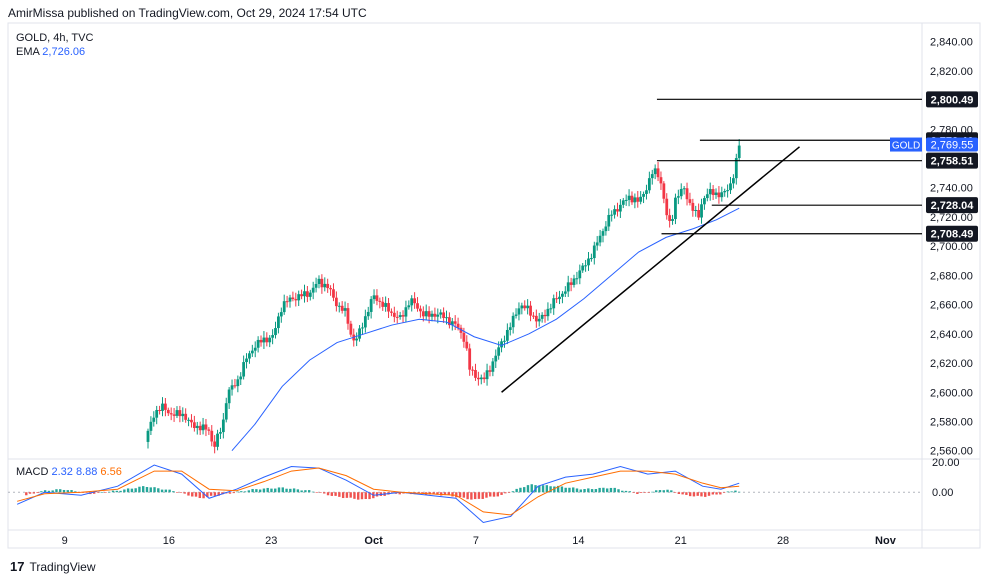 This screenshot has width=990, height=582. I want to click on x-tick-label: 21, so click(681, 541).